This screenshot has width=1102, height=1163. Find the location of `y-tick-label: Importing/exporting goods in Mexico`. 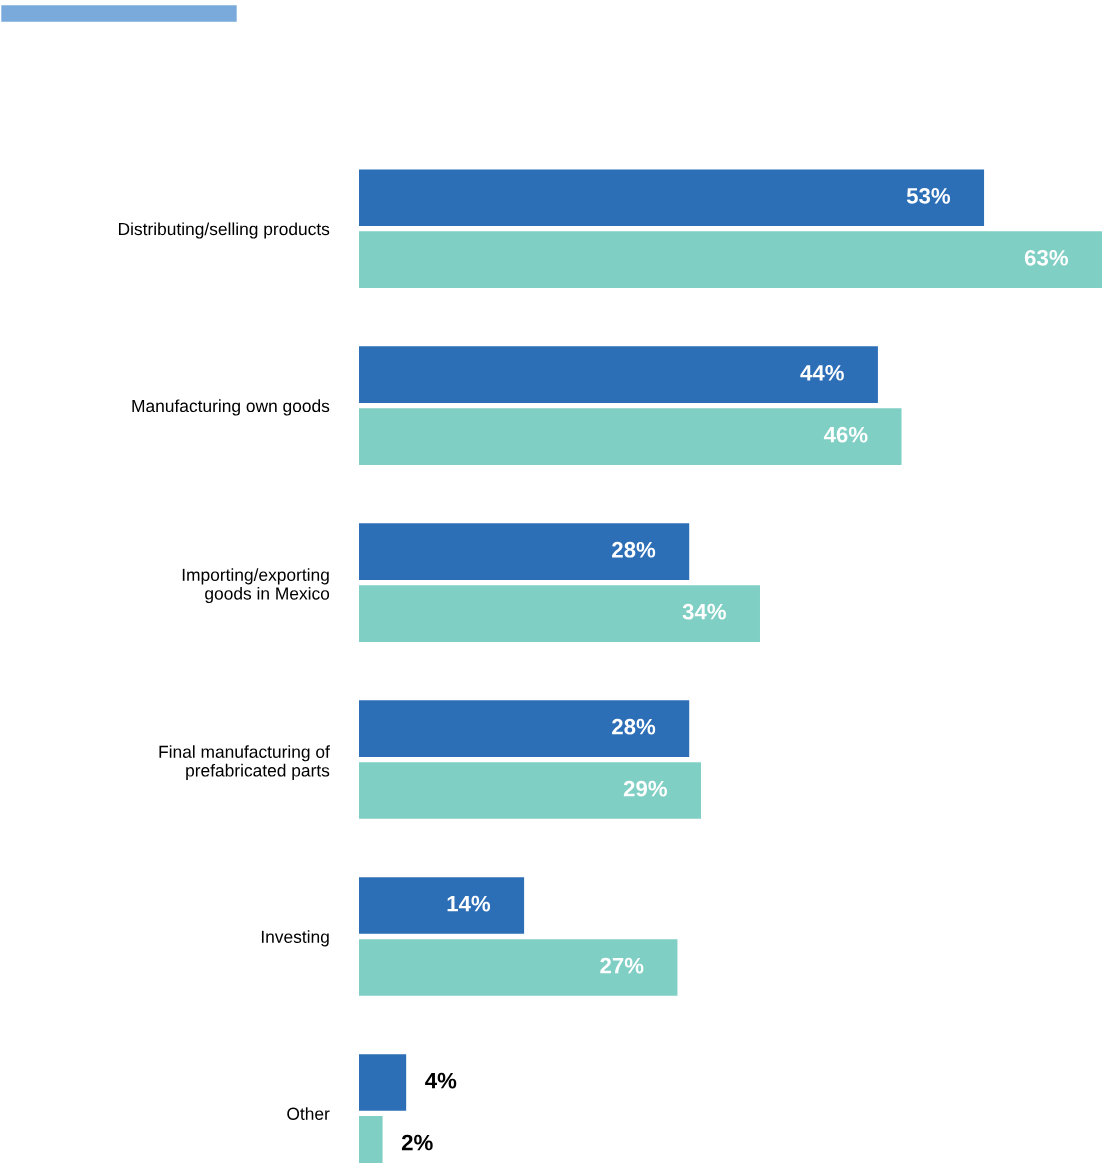

y-tick-label: Importing/exporting goods in Mexico is located at coordinates (256, 586).